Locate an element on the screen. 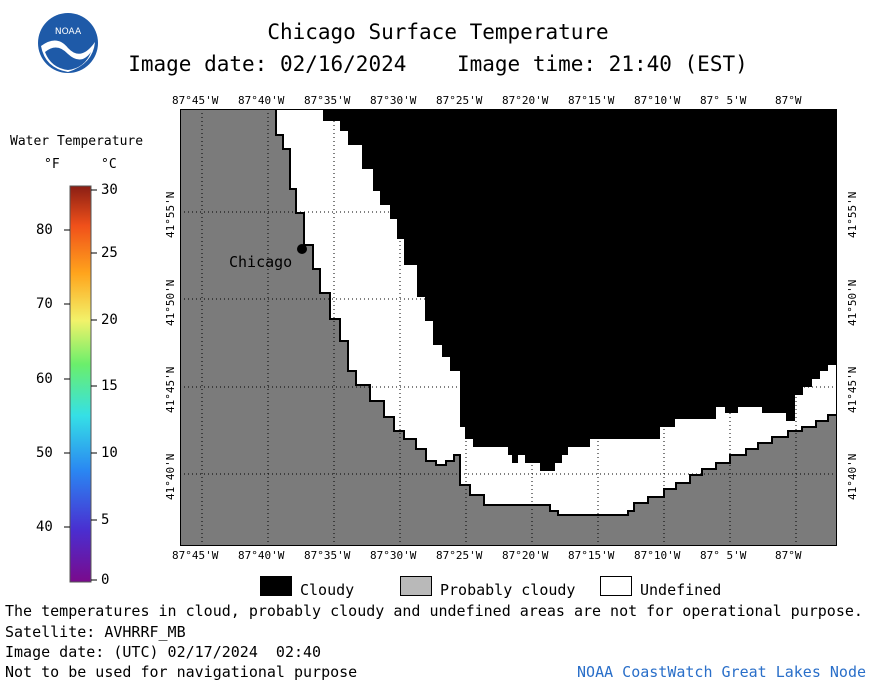  f-tick-70: 70 is located at coordinates (44, 304).